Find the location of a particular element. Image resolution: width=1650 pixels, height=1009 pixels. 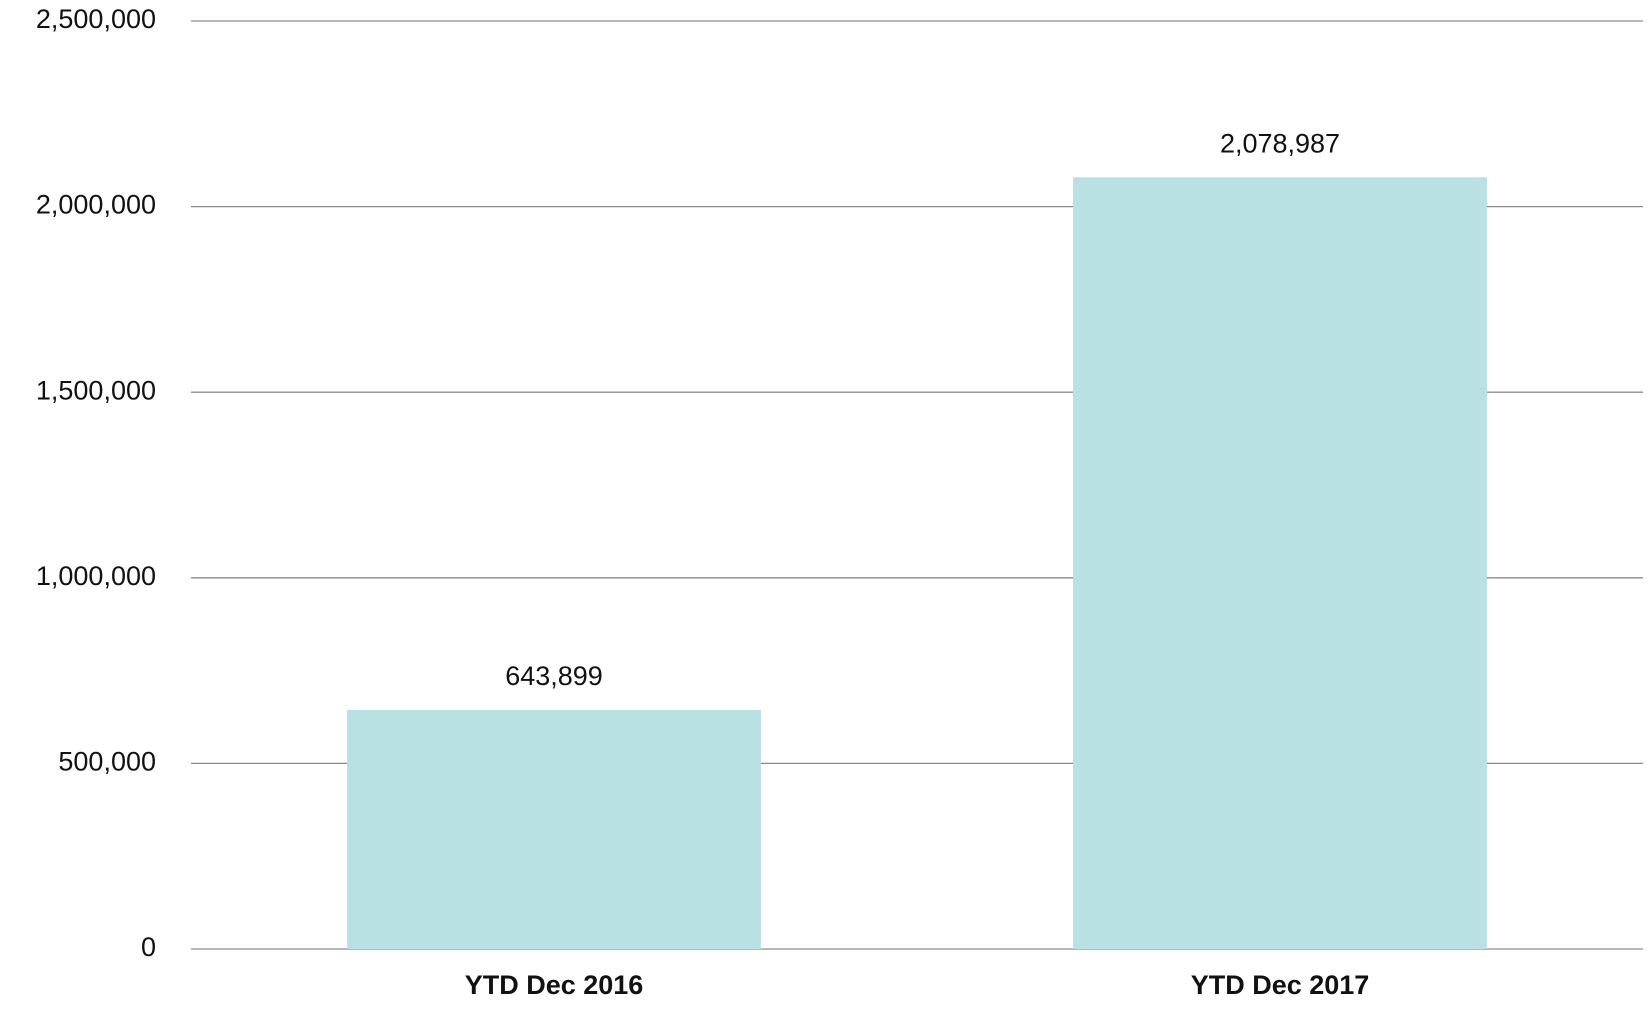

bar is located at coordinates (554, 829).